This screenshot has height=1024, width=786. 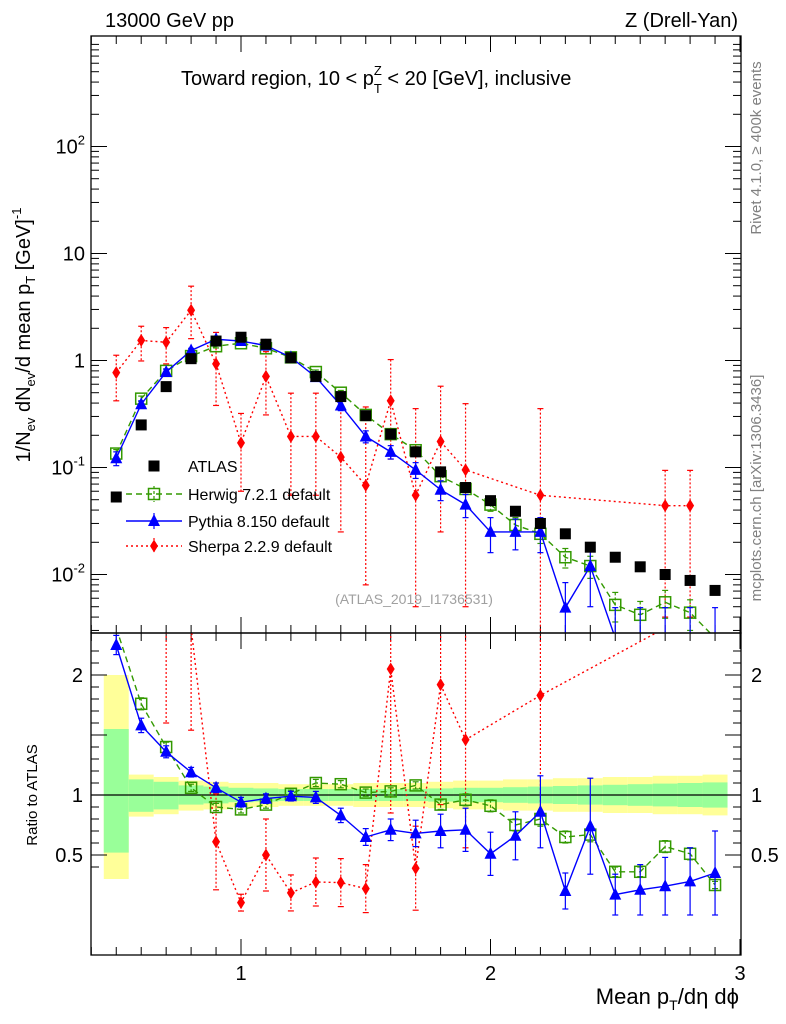 What do you see at coordinates (708, 996) in the screenshot?
I see `x-axis-title-post: /dη dϕ` at bounding box center [708, 996].